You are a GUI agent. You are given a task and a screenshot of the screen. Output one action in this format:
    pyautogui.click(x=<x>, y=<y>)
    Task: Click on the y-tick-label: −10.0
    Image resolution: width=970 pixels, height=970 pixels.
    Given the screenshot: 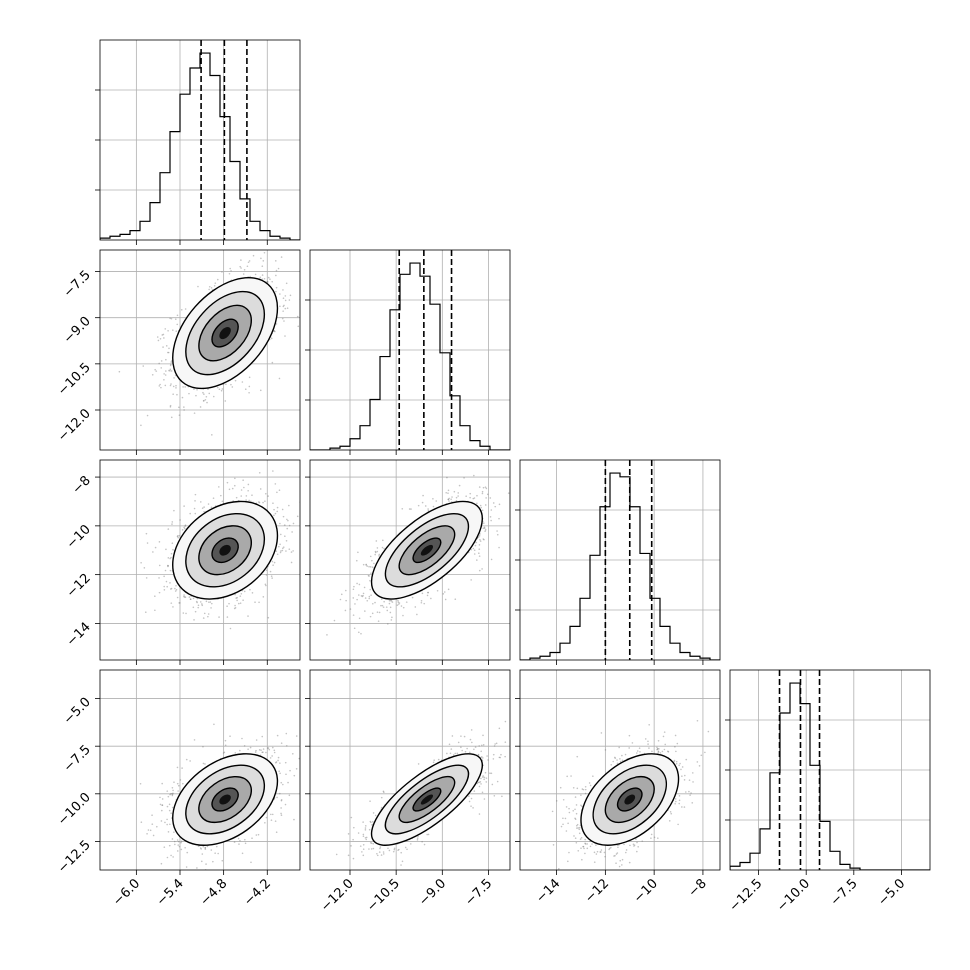 What is the action you would take?
    pyautogui.click(x=74, y=809)
    